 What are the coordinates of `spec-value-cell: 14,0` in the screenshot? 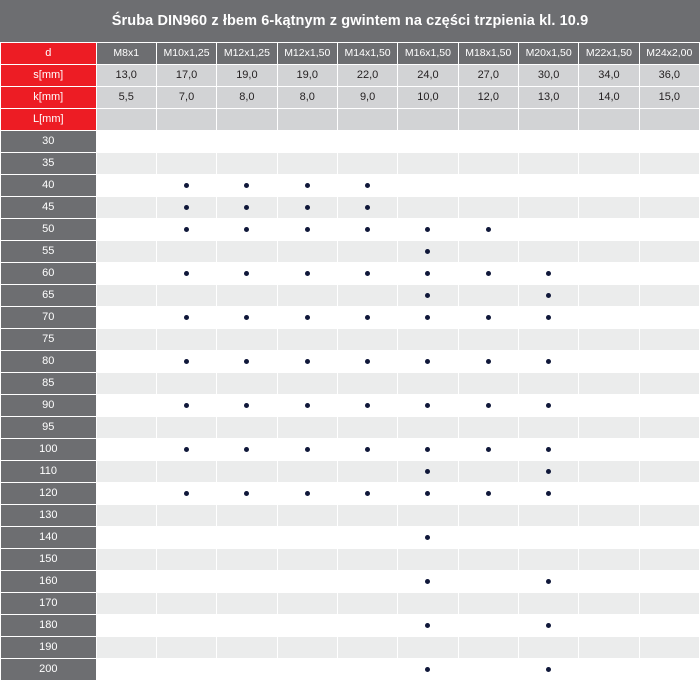 It's located at (609, 97).